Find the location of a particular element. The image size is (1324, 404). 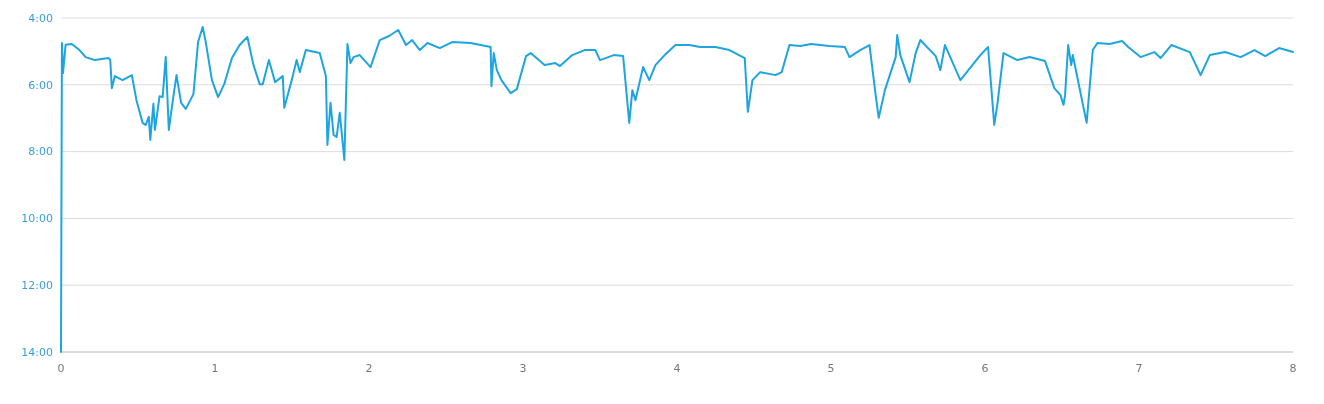

y-tick-label: 4:00 is located at coordinates (40, 18).